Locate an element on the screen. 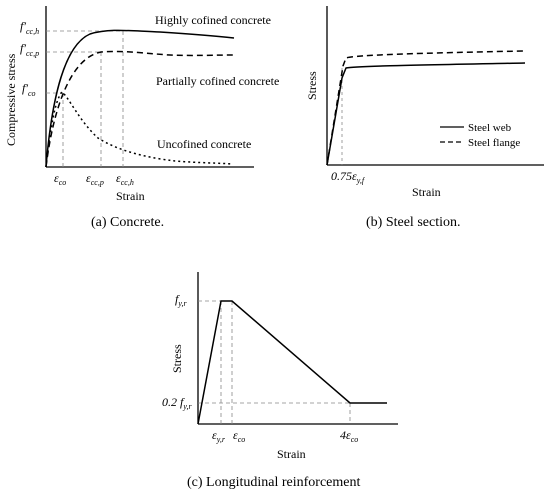  unconfined-curve is located at coordinates (139, 129).